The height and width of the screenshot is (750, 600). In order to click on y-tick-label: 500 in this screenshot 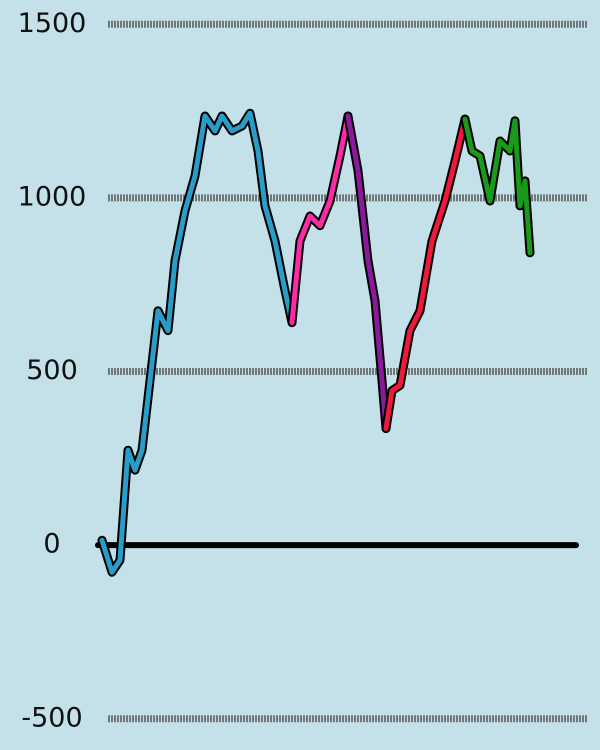, I will do `click(52, 370)`.